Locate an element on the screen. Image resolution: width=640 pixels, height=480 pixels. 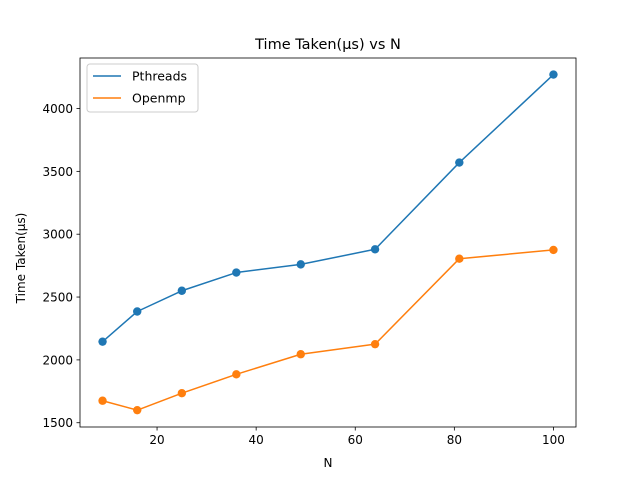
y-tick-label: 2500 is located at coordinates (57, 298).